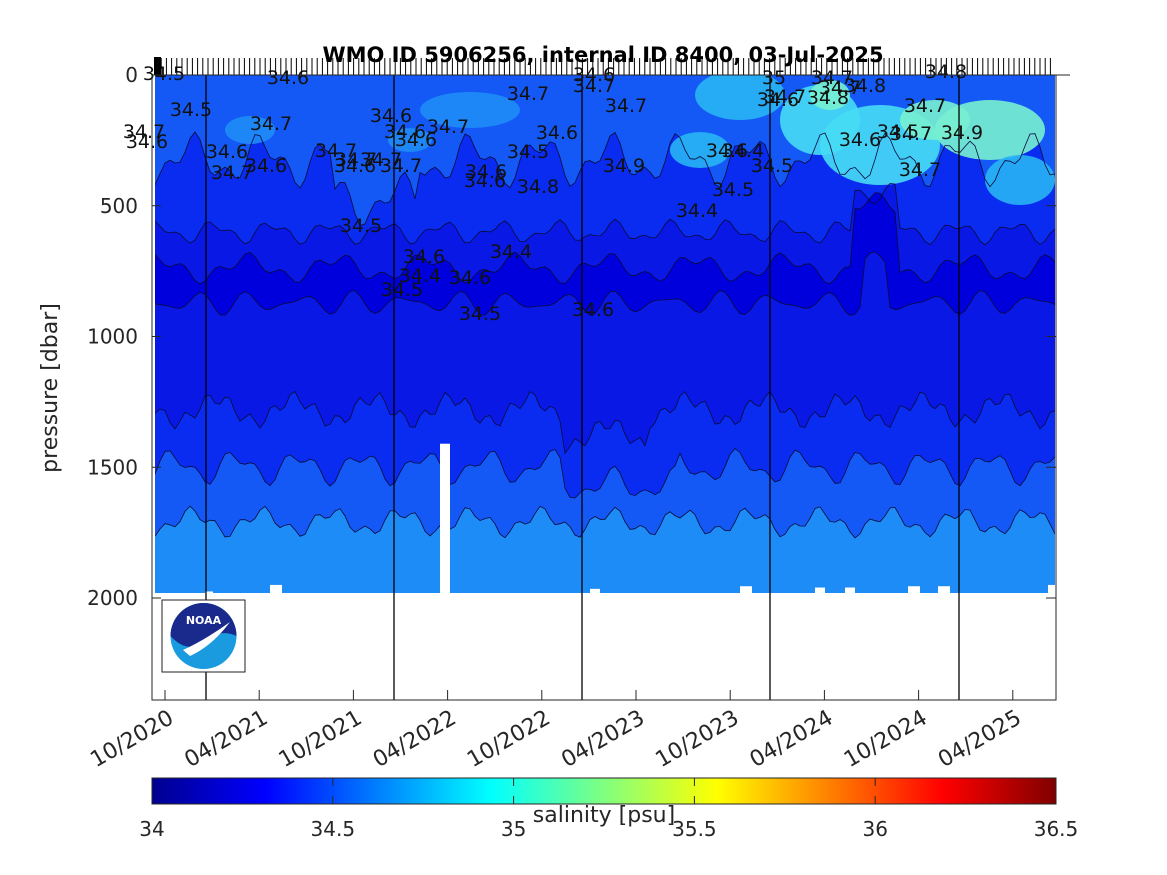  What do you see at coordinates (321, 739) in the screenshot?
I see `x-tick-label: 10/2021` at bounding box center [321, 739].